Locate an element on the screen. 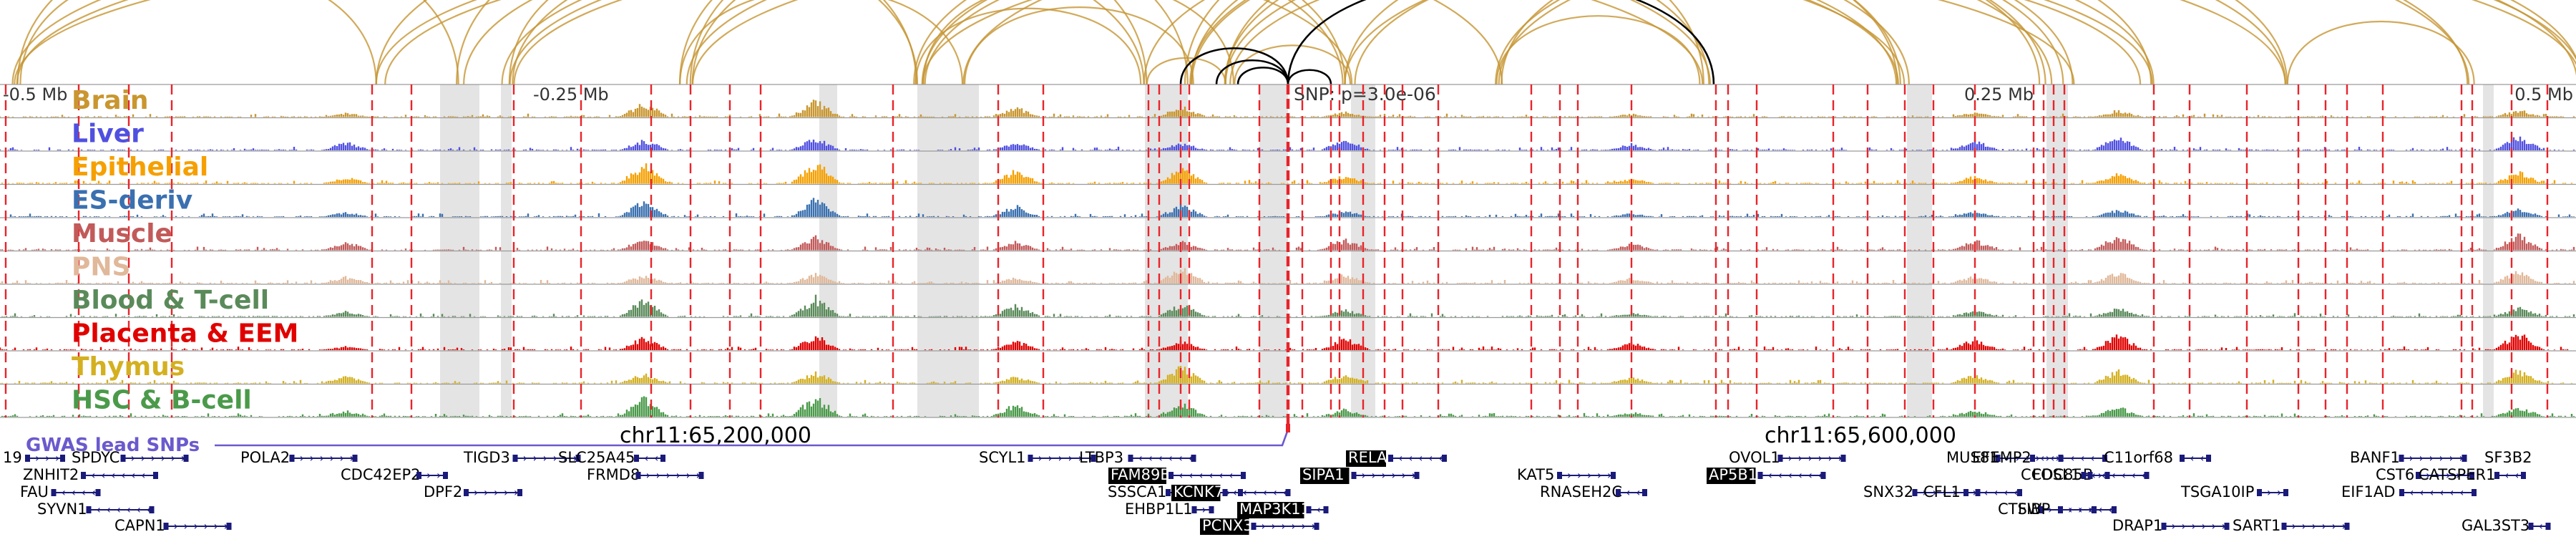 This screenshot has height=537, width=2576. gene-eif1ad: EIF1AD ‹ ‹ ‹ ‹ ‹ ‹ is located at coordinates (2409, 491).